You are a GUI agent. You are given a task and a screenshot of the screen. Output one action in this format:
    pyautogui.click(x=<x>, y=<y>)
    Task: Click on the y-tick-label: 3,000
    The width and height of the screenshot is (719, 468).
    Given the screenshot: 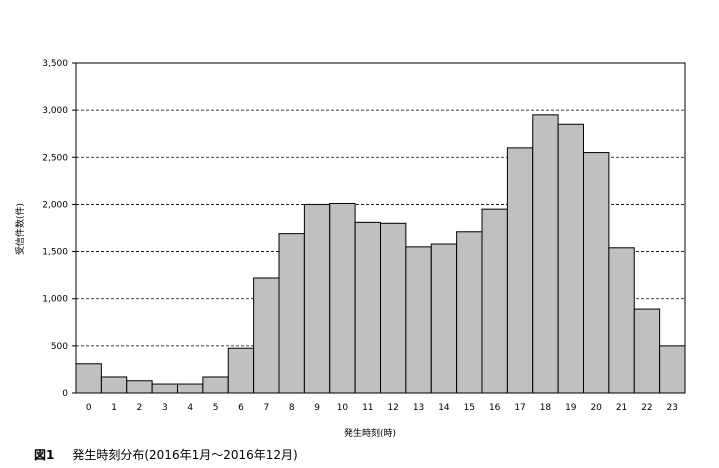 What is the action you would take?
    pyautogui.click(x=55, y=111)
    